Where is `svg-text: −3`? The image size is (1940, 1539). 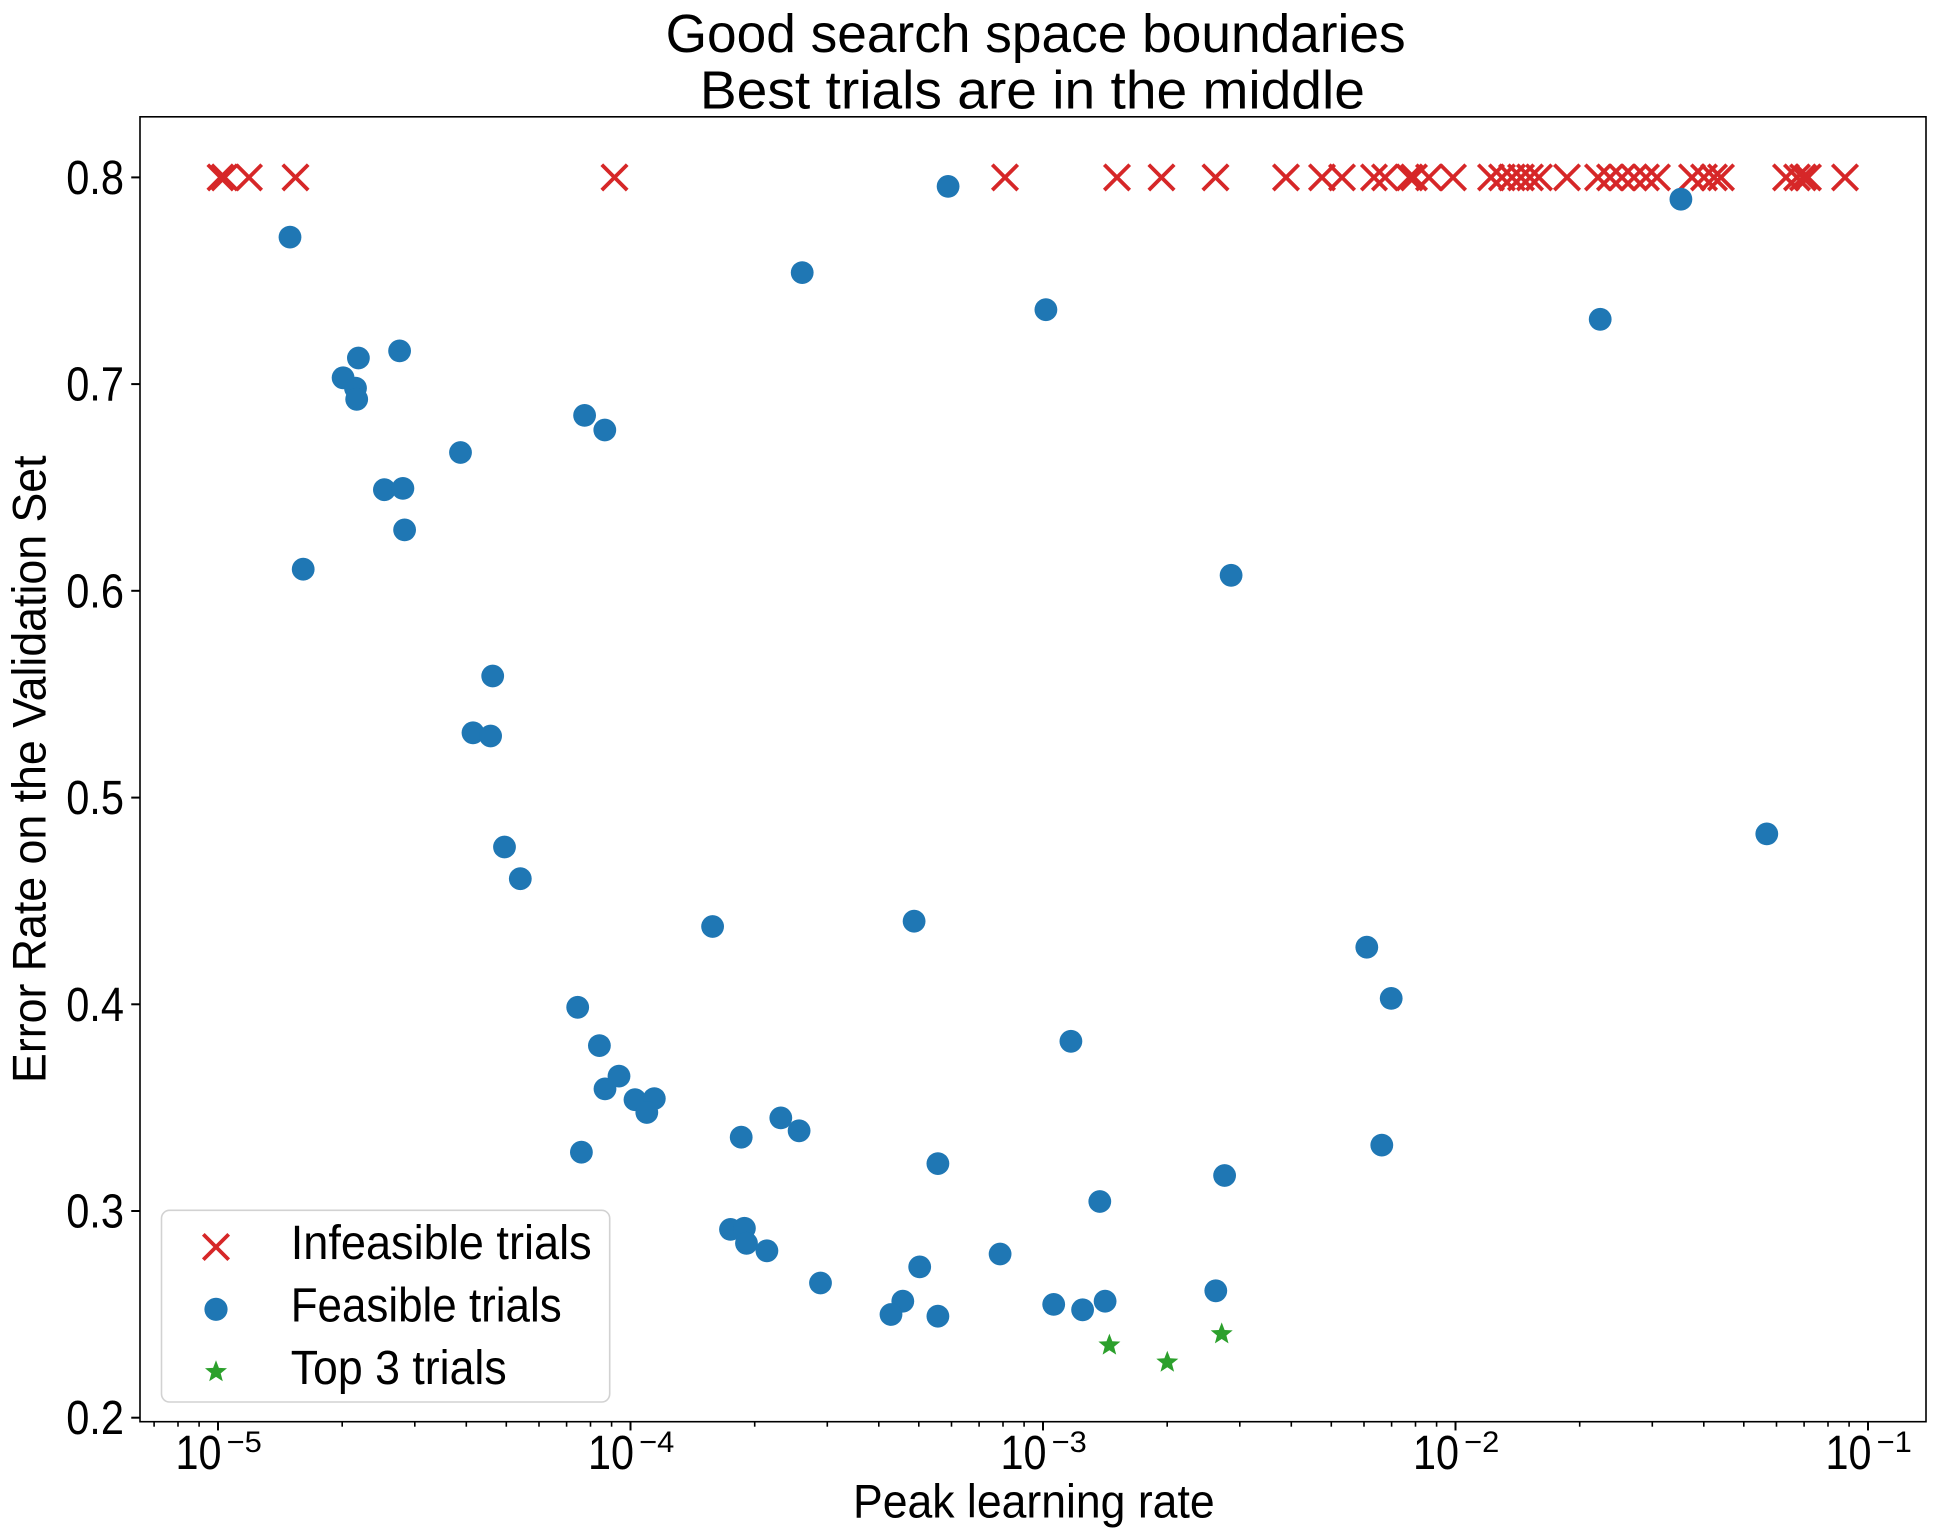
svg-text: −3 is located at coordinates (1069, 1442).